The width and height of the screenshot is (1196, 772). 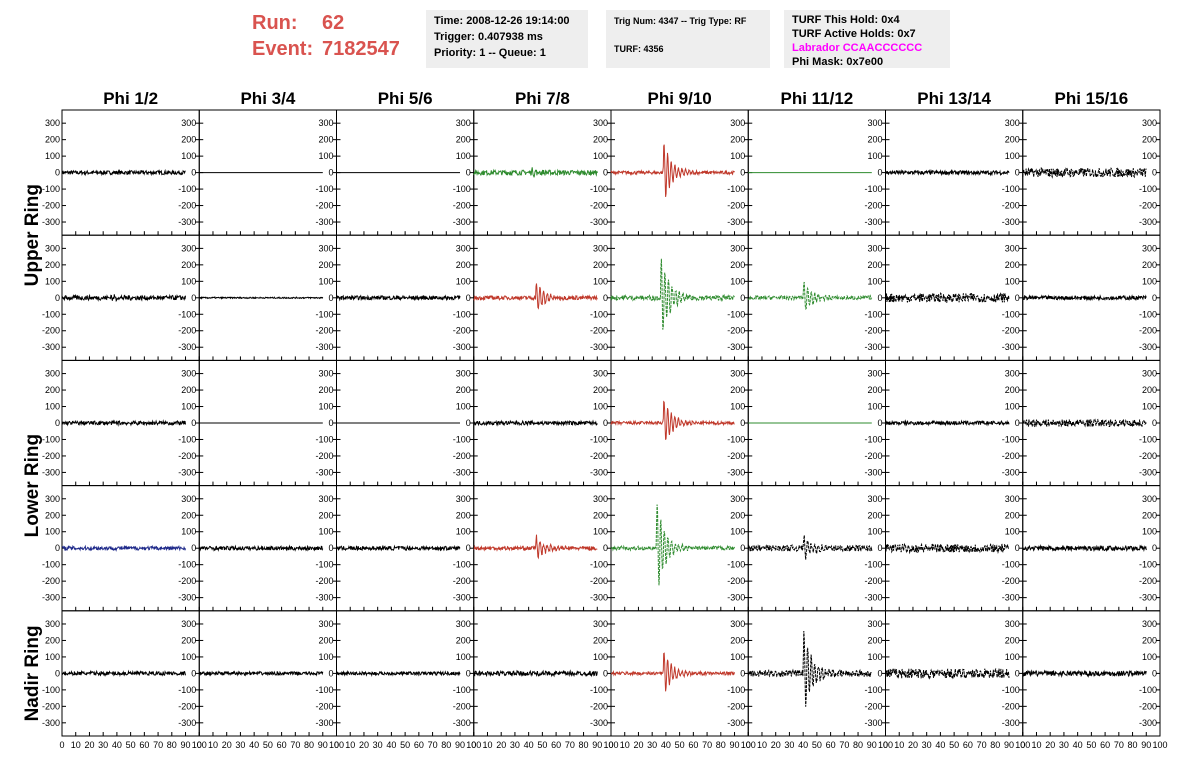 What do you see at coordinates (844, 745) in the screenshot?
I see `x-tick-label: 70` at bounding box center [844, 745].